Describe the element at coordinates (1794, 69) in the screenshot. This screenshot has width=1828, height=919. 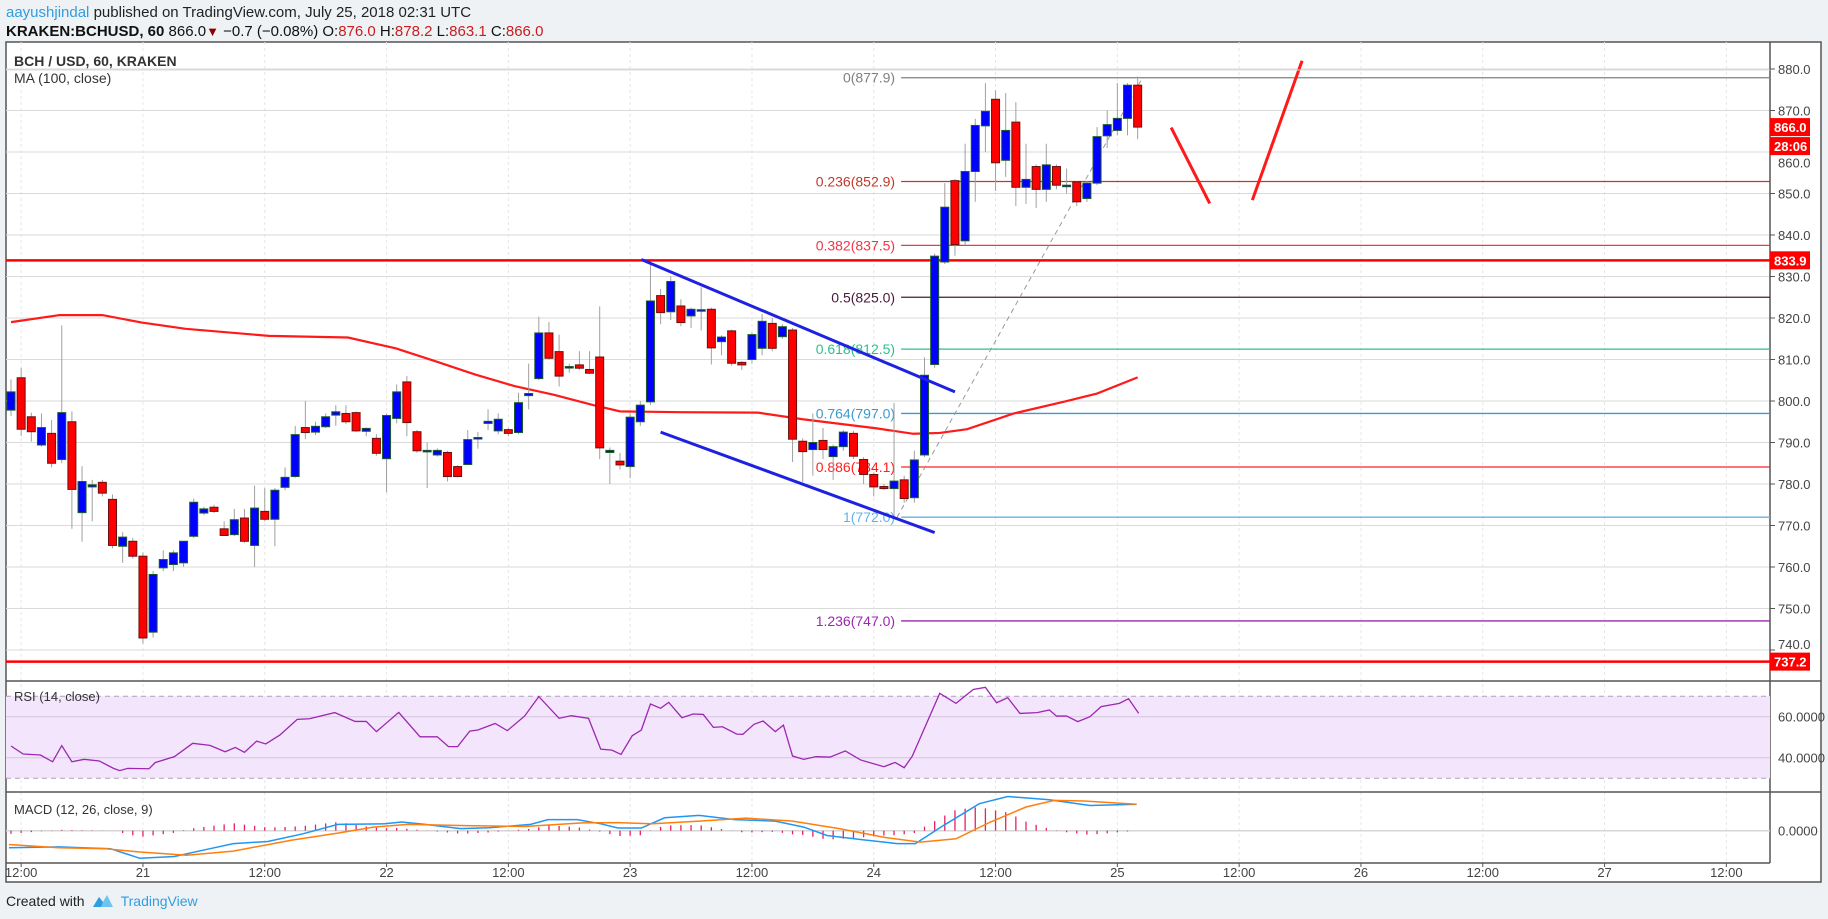
I see `y-tick-label: 880.0` at that location.